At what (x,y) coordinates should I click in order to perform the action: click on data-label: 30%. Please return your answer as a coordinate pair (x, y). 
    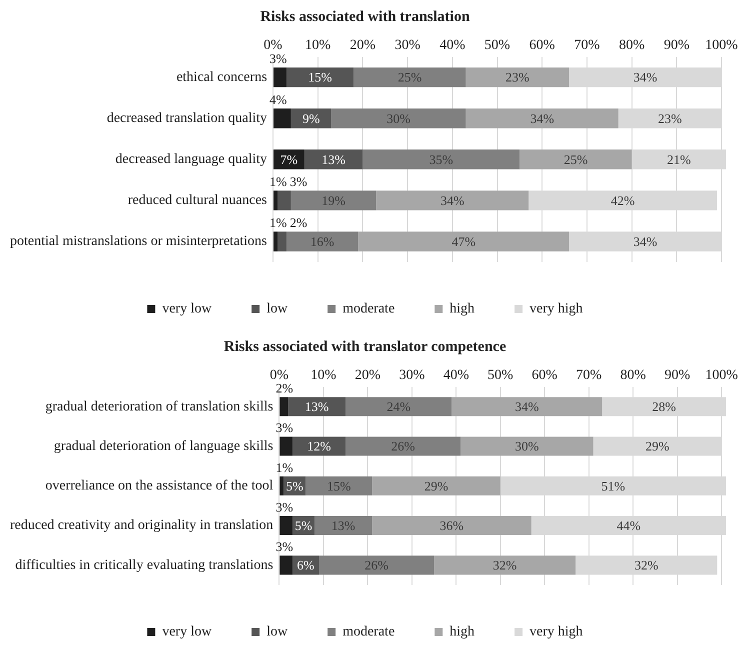
    Looking at the image, I should click on (398, 118).